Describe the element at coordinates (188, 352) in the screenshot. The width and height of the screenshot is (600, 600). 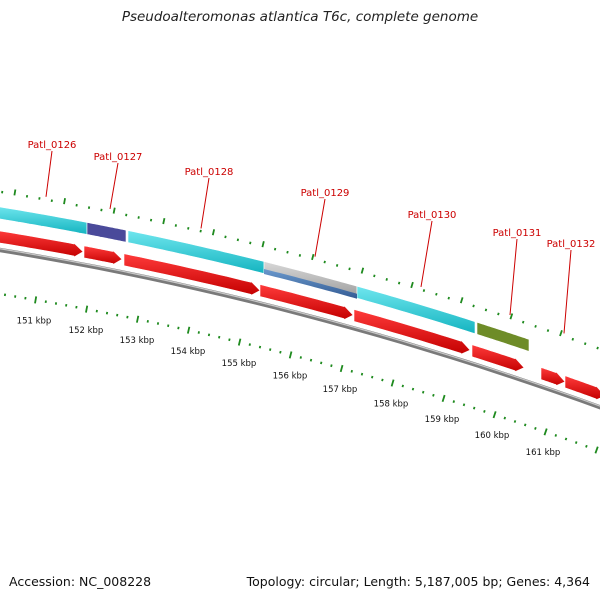
I see `kbp-label: 154 kbp` at that location.